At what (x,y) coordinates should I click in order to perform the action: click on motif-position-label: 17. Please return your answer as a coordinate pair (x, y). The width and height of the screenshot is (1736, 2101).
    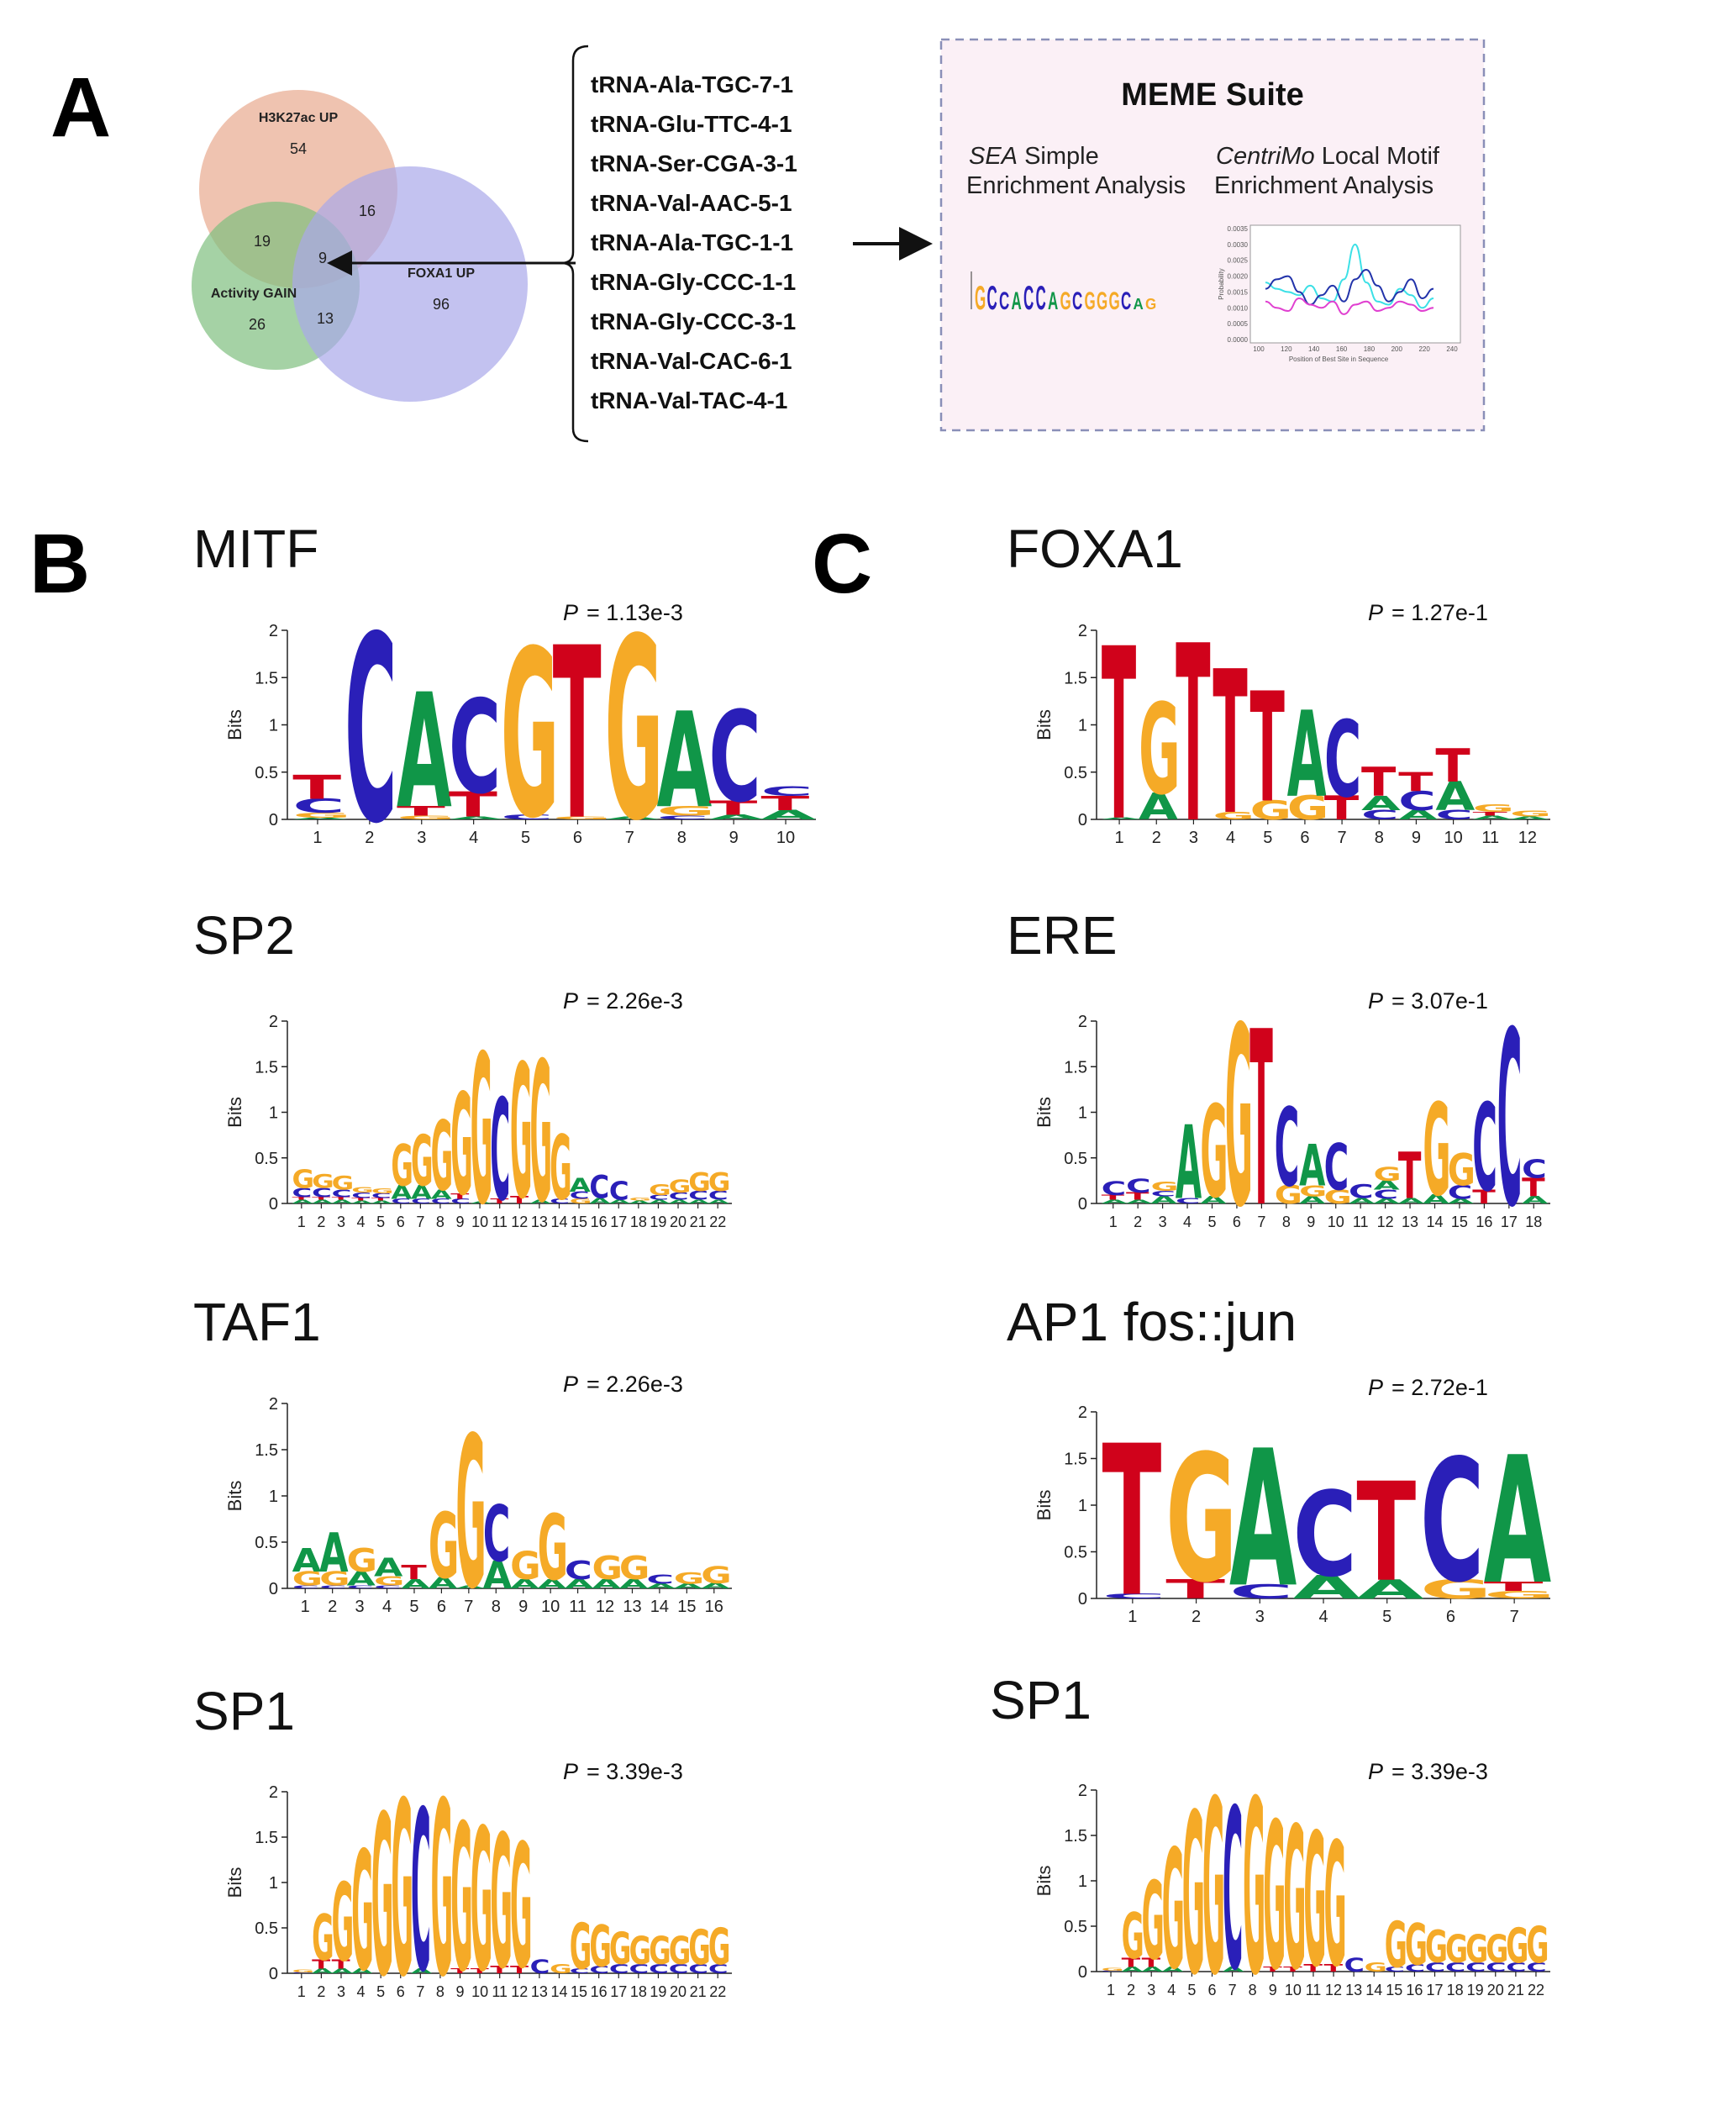
    Looking at the image, I should click on (618, 1992).